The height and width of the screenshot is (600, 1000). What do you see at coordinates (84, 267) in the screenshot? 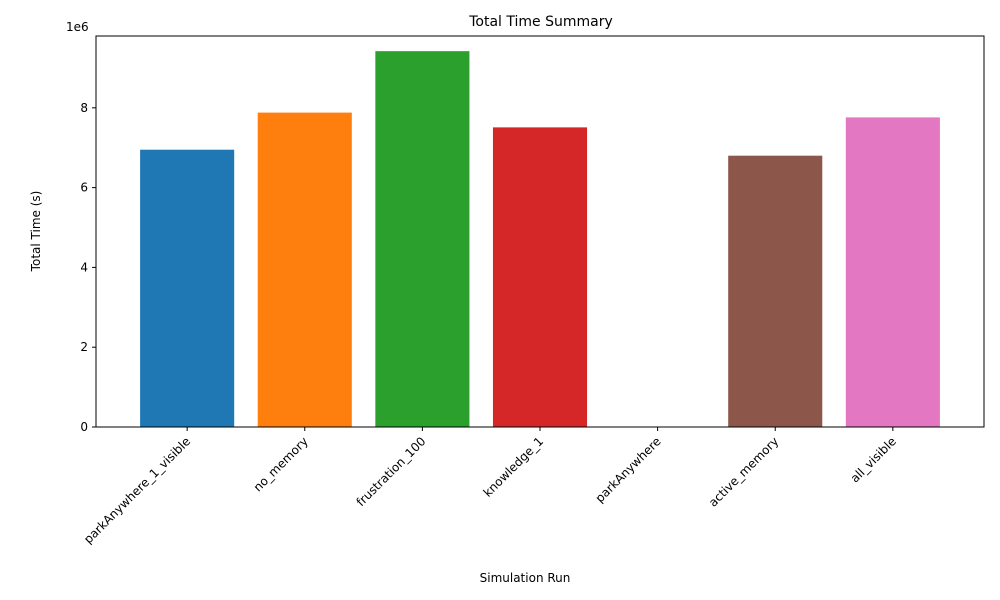
I see `y-tick-label: 4` at bounding box center [84, 267].